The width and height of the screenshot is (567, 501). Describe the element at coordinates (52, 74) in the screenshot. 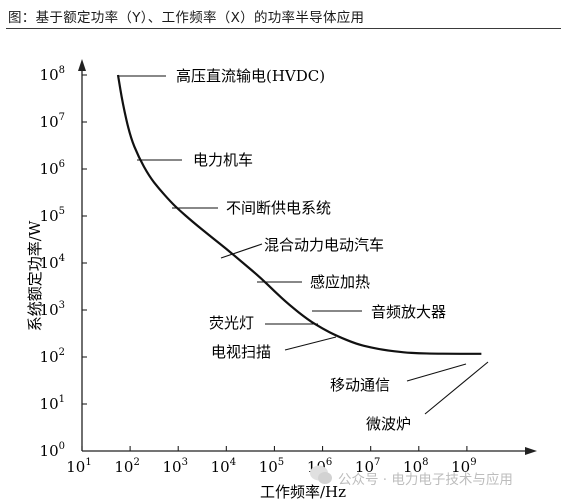

I see `y-tick-label: 10⁸` at that location.